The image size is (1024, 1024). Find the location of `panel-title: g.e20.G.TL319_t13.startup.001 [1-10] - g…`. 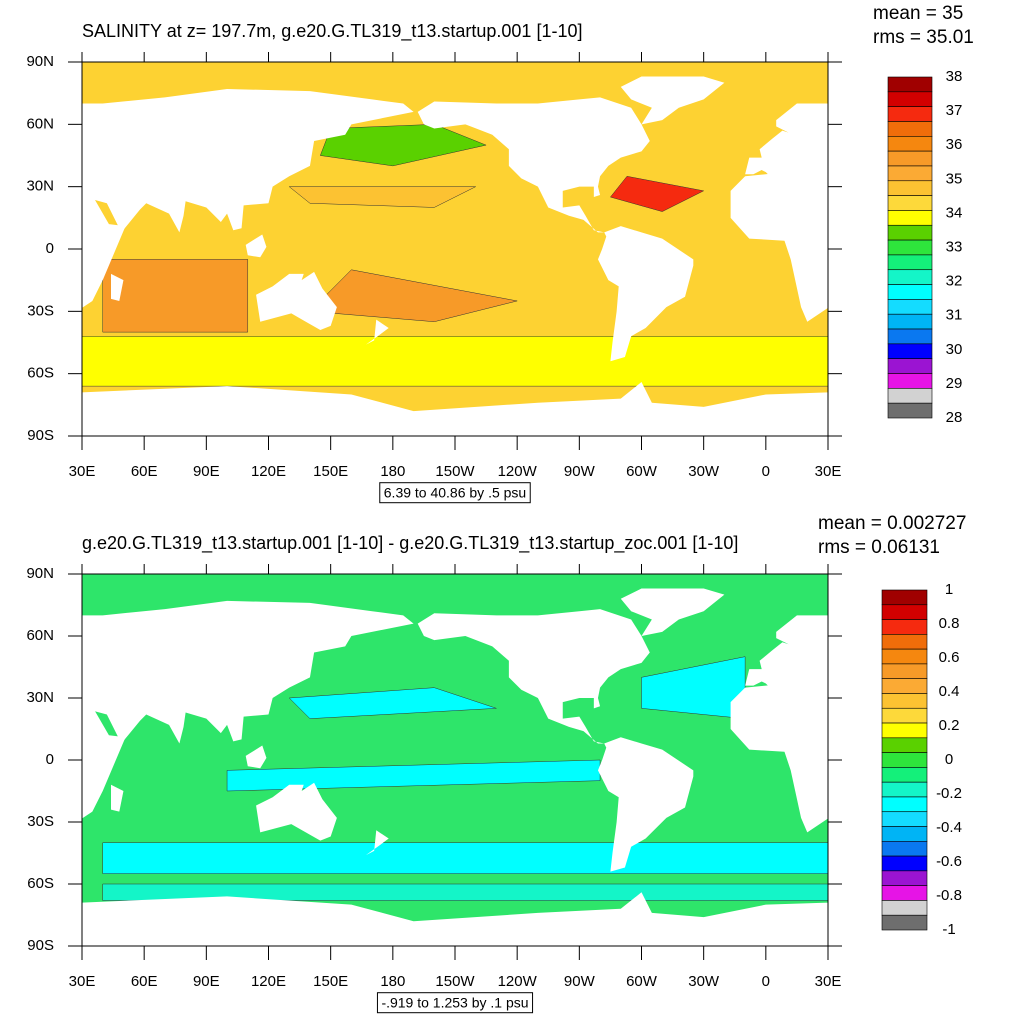

panel-title: g.e20.G.TL319_t13.startup.001 [1-10] - g… is located at coordinates (410, 543).